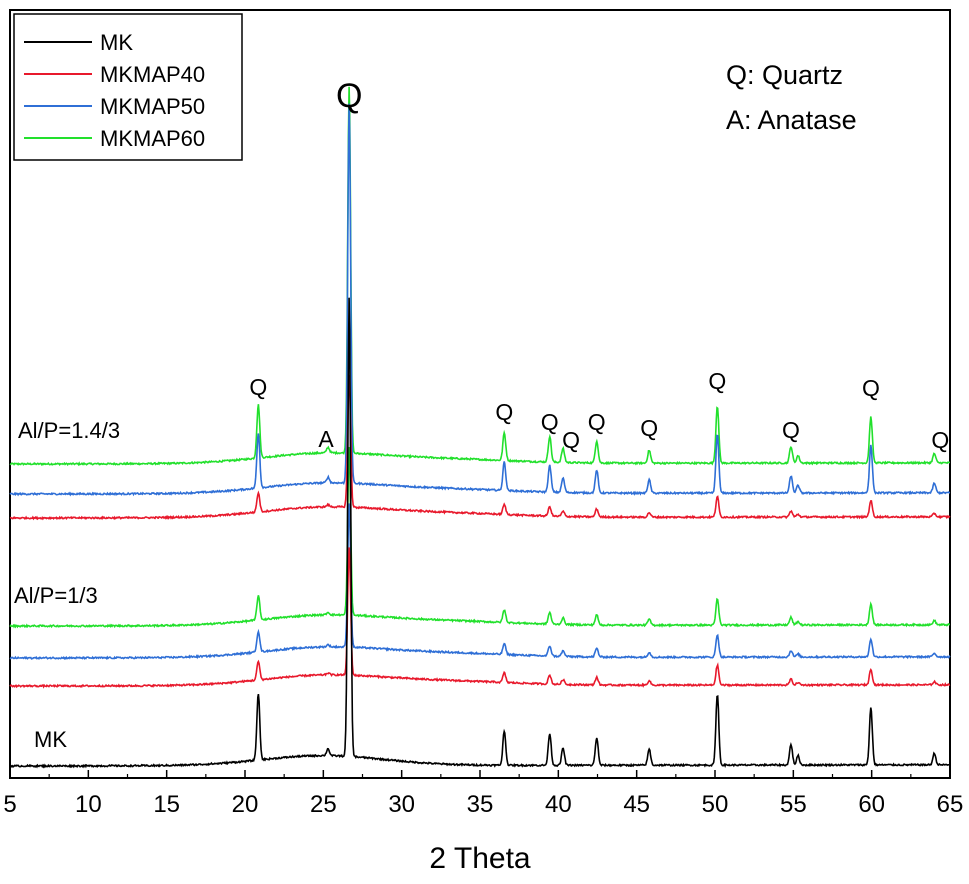  I want to click on peak-label-25-3: A, so click(326, 439).